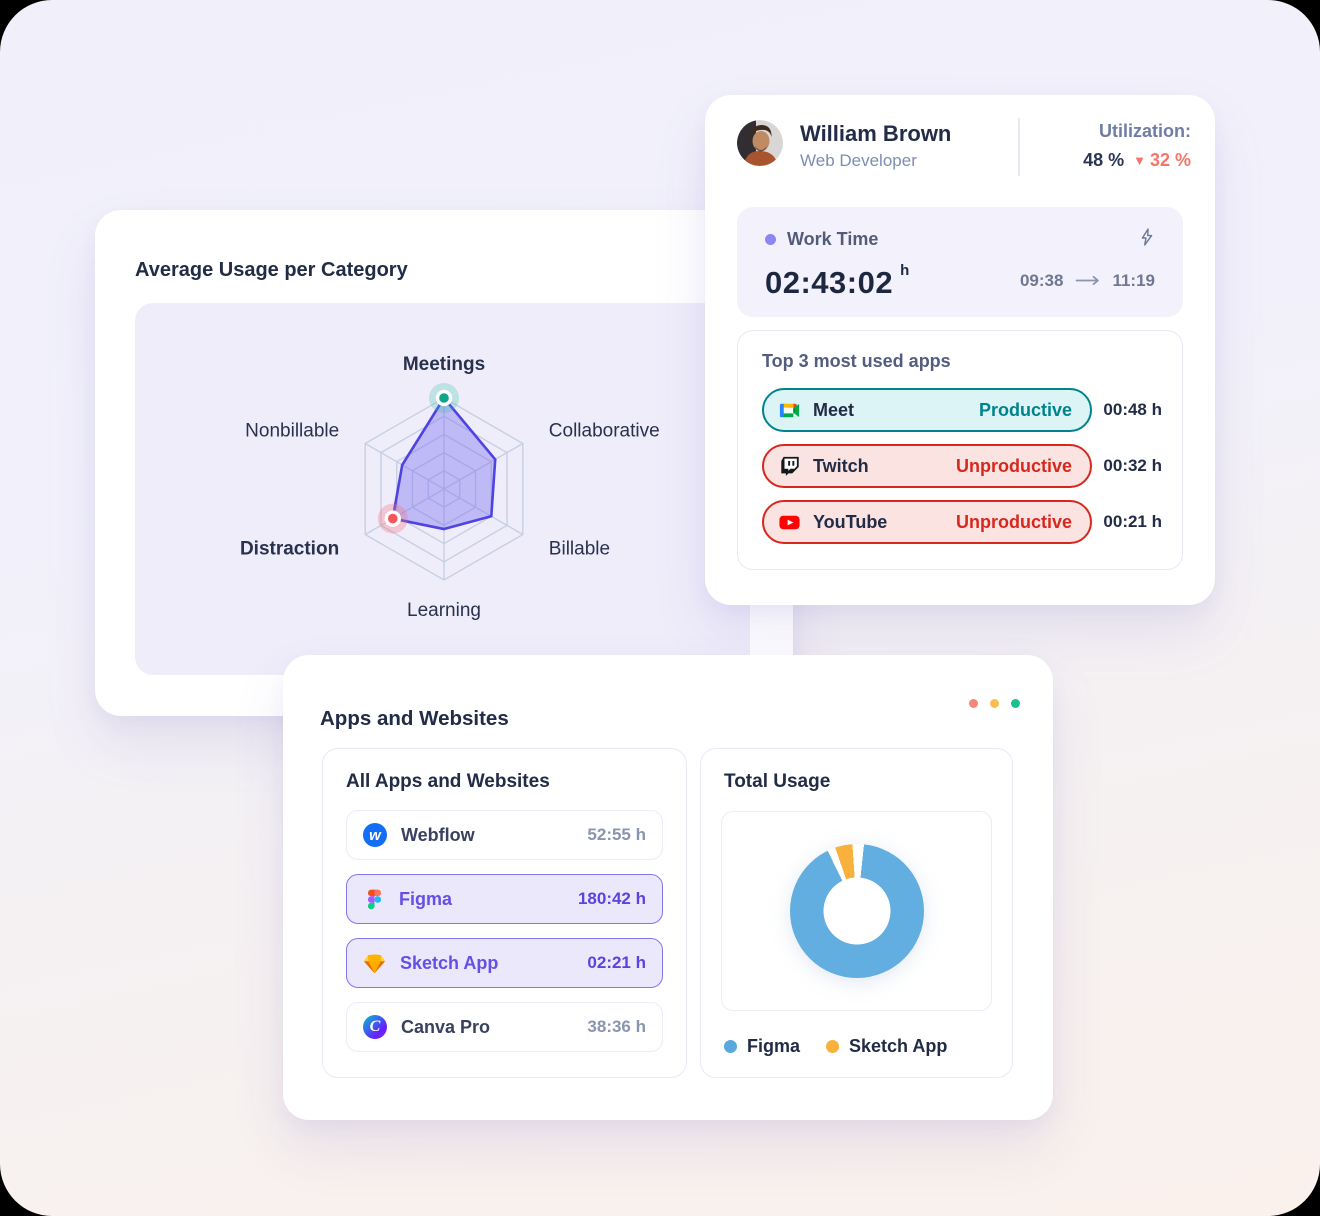 This screenshot has height=1216, width=1320. What do you see at coordinates (1132, 409) in the screenshot?
I see `app-usage-time: 00:48 h` at bounding box center [1132, 409].